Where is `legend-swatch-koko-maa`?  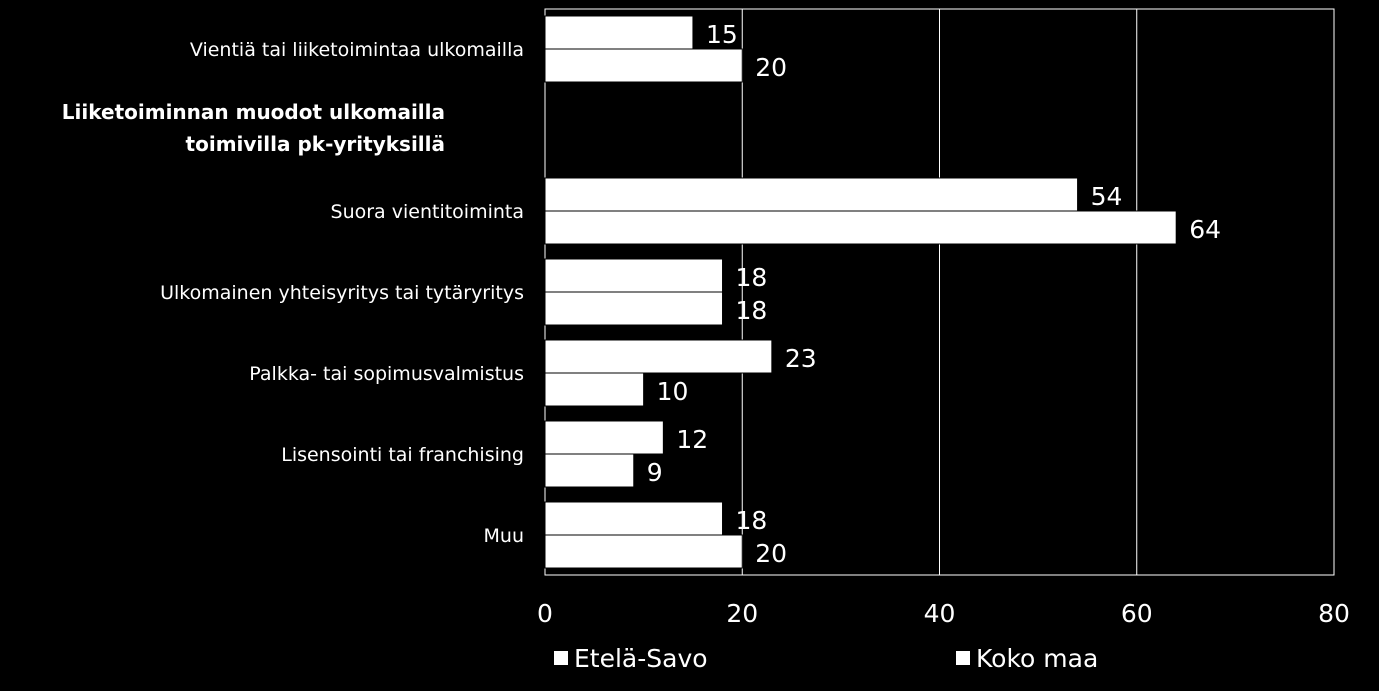
legend-swatch-koko-maa is located at coordinates (963, 658).